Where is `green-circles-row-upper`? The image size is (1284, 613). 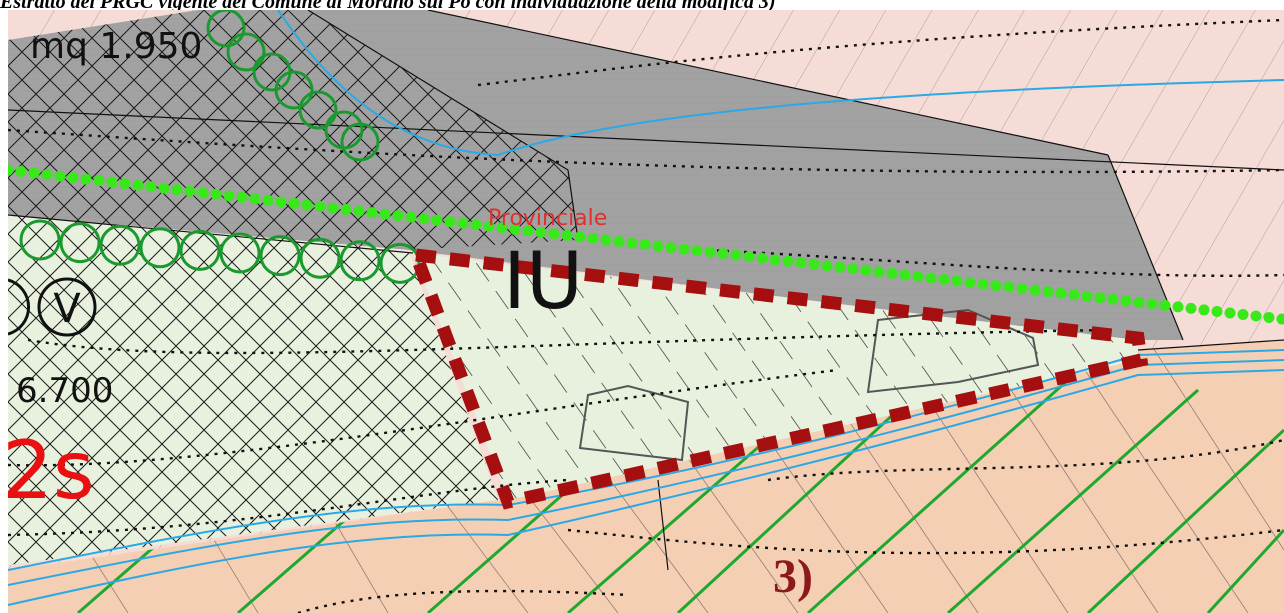 green-circles-row-upper is located at coordinates (293, 86).